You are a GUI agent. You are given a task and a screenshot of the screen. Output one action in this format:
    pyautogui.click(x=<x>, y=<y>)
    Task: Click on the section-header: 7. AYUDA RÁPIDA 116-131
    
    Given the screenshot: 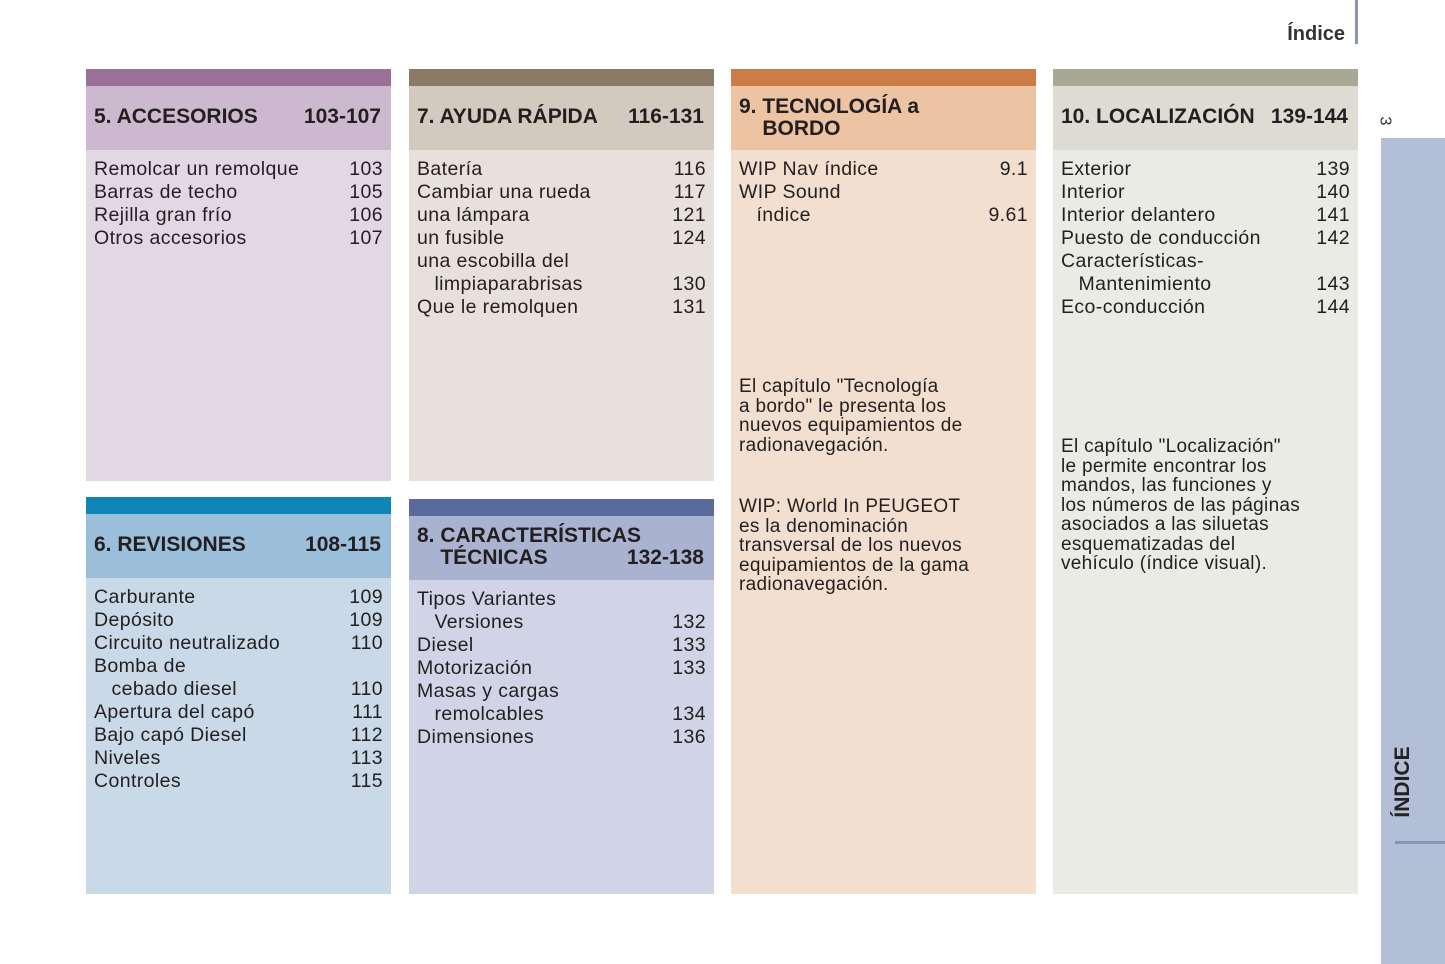 What is the action you would take?
    pyautogui.click(x=561, y=118)
    